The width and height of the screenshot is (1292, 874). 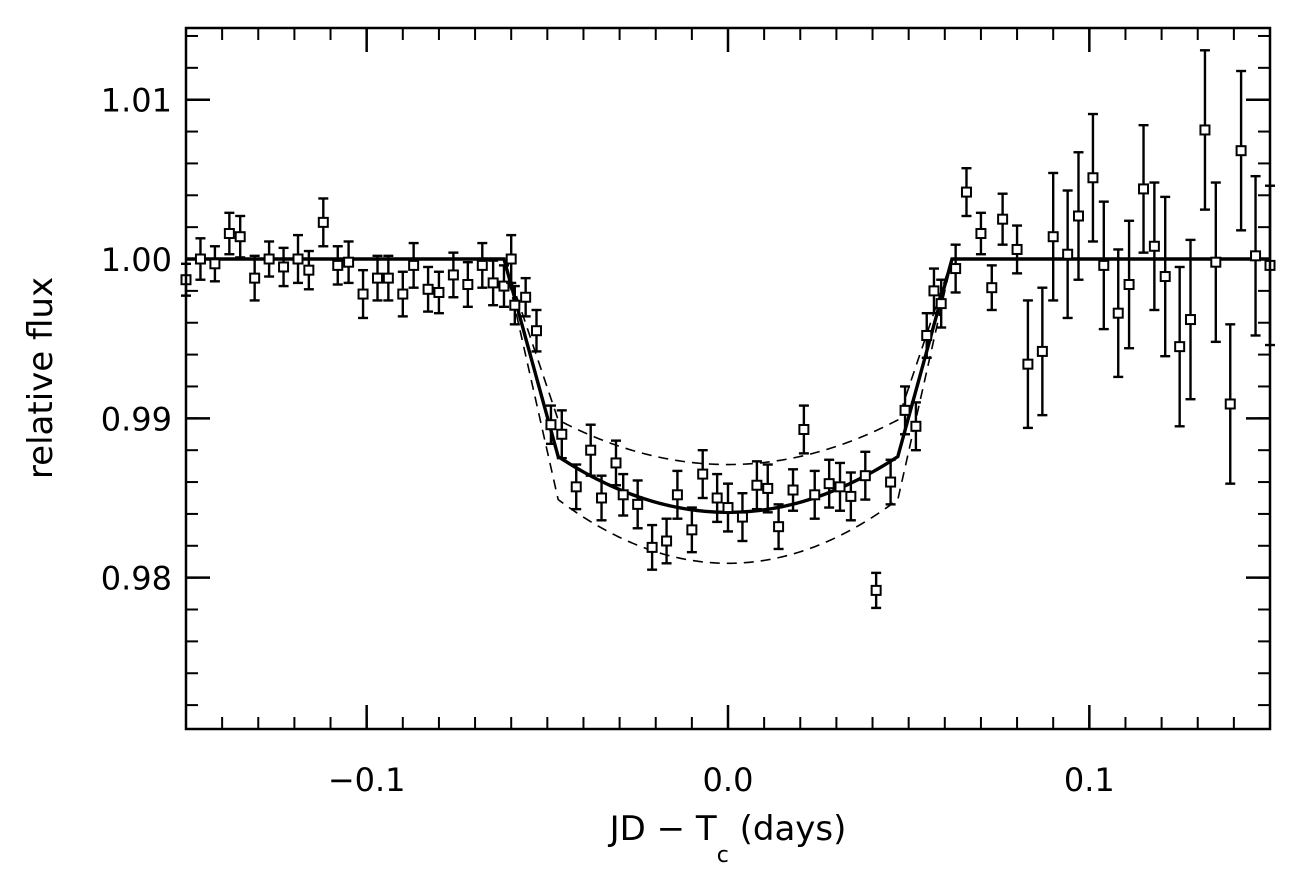 I want to click on x-tick-label: 0.0, so click(x=728, y=780).